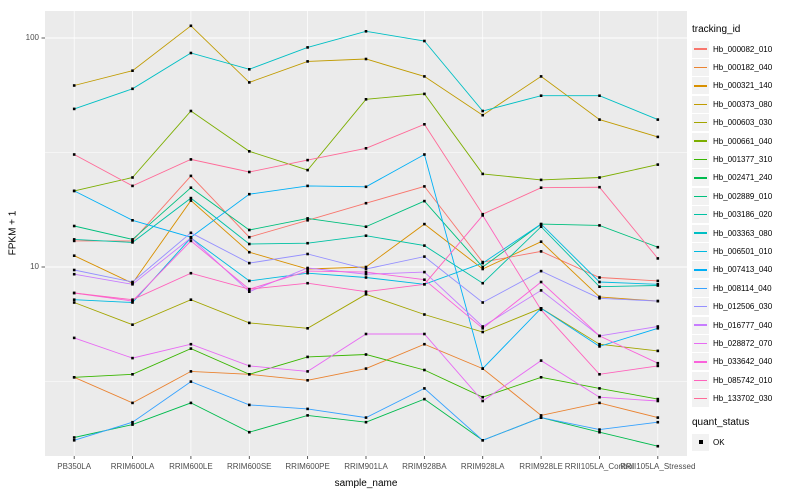 The image size is (800, 500). I want to click on legend-entry: Hb_000373_080, so click(745, 104).